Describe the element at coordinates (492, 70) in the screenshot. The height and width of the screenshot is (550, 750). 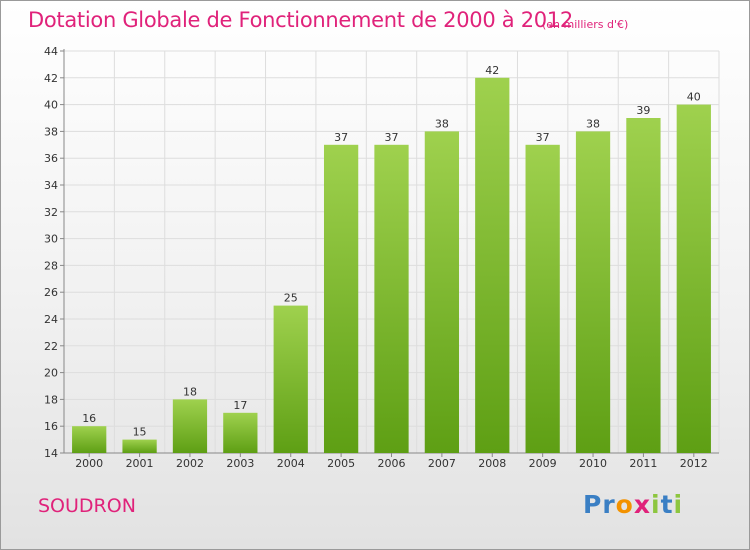
I see `bar-value-label: 42` at that location.